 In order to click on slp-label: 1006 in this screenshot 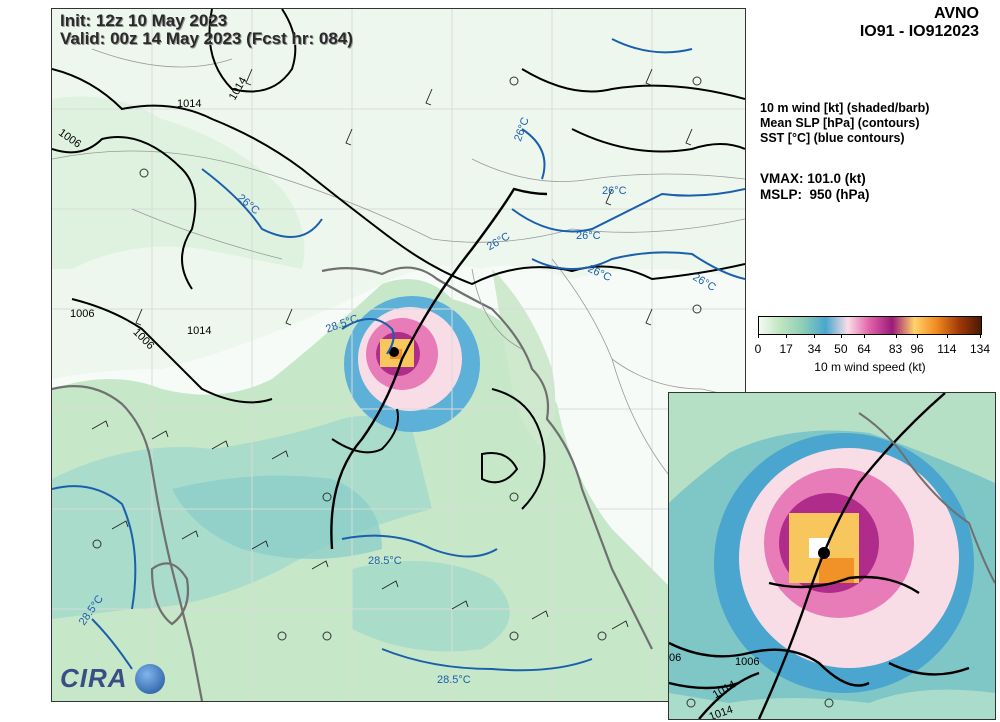, I will do `click(82, 314)`.